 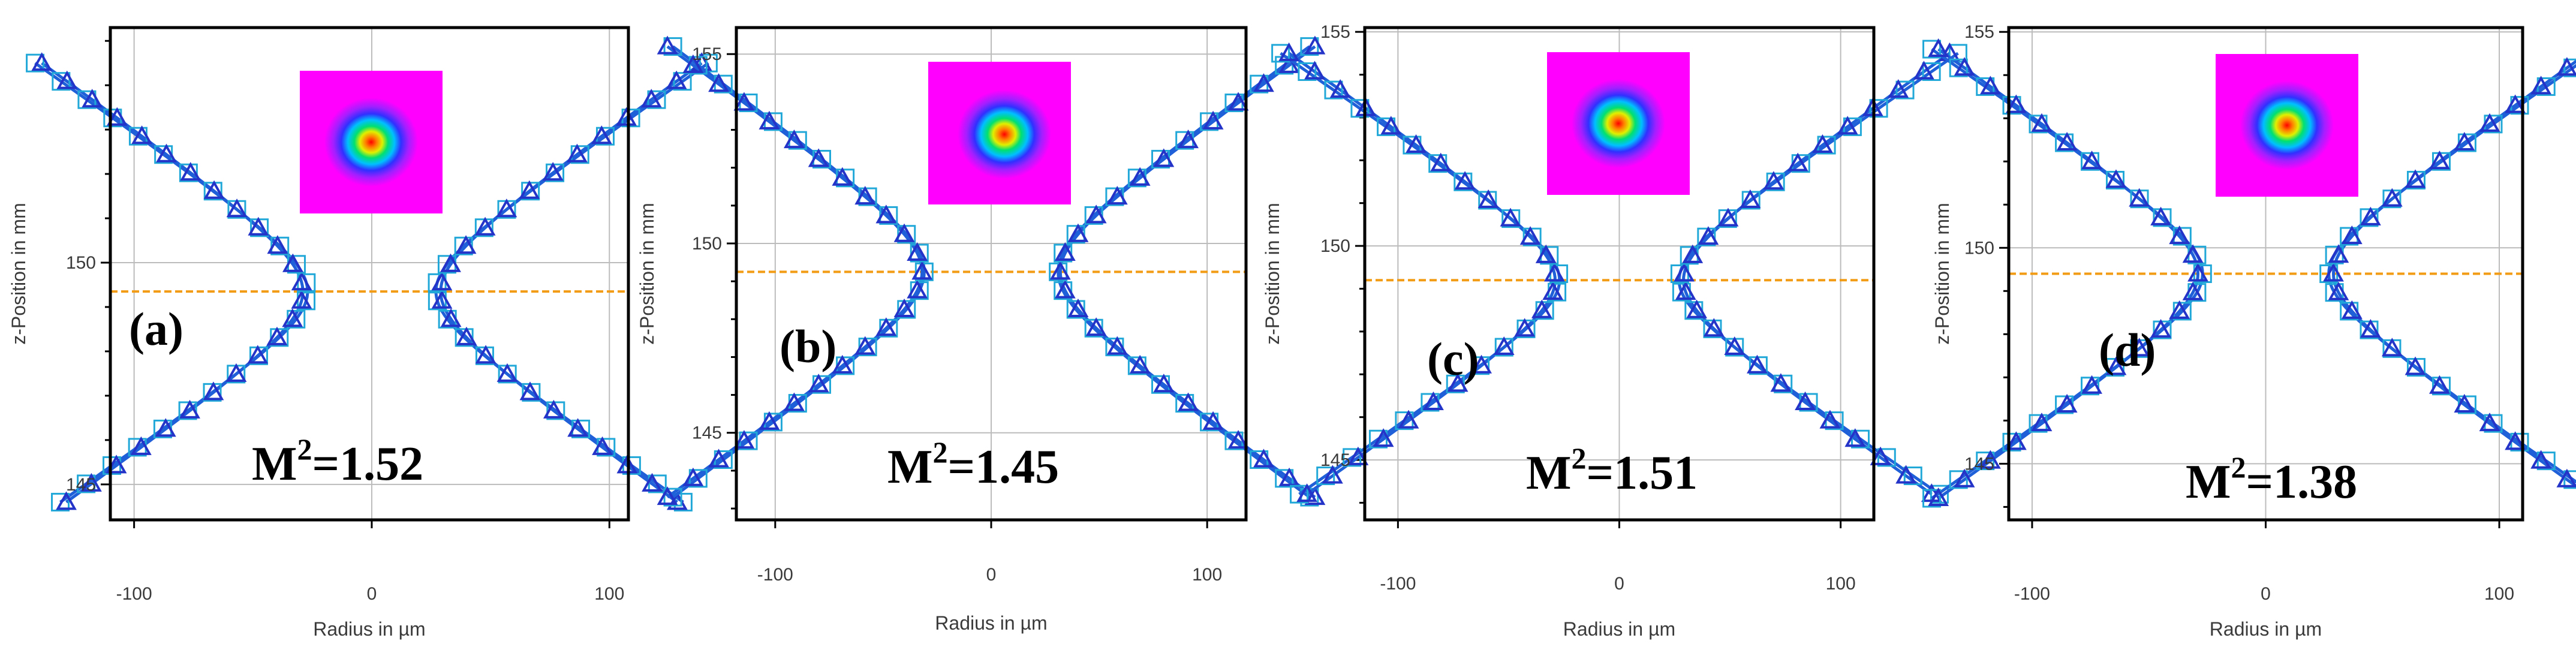 I want to click on panel-label: (c), so click(x=1453, y=359).